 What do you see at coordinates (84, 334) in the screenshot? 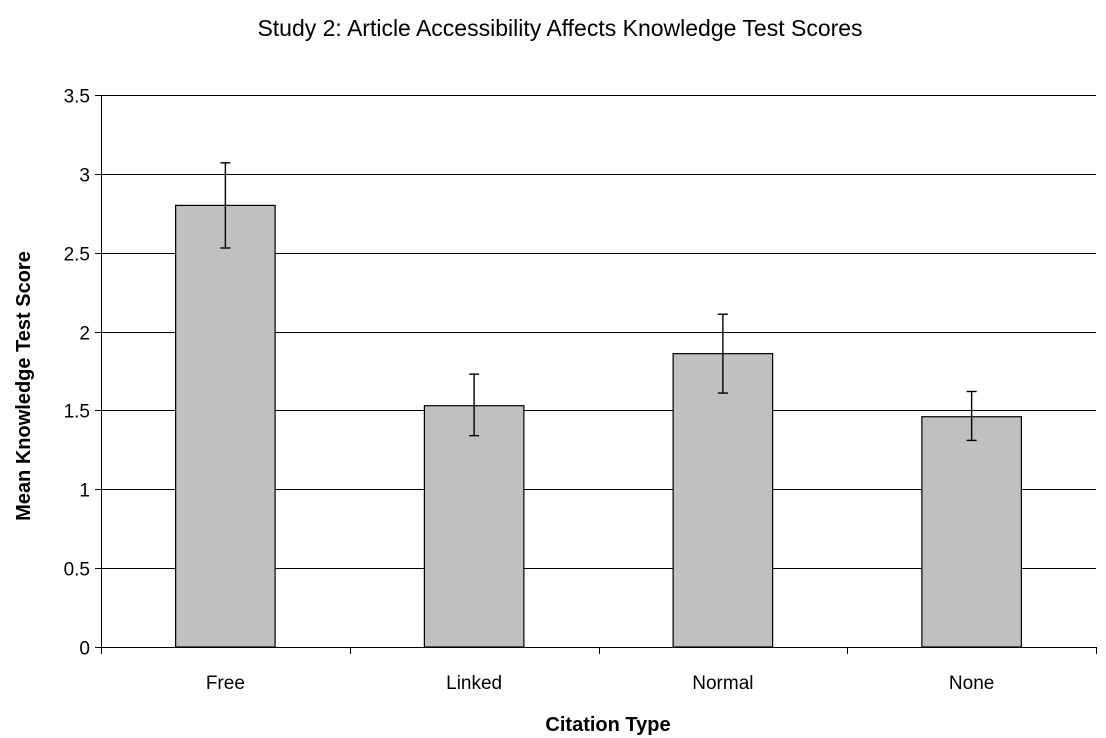
I see `y-tick-label: 2` at bounding box center [84, 334].